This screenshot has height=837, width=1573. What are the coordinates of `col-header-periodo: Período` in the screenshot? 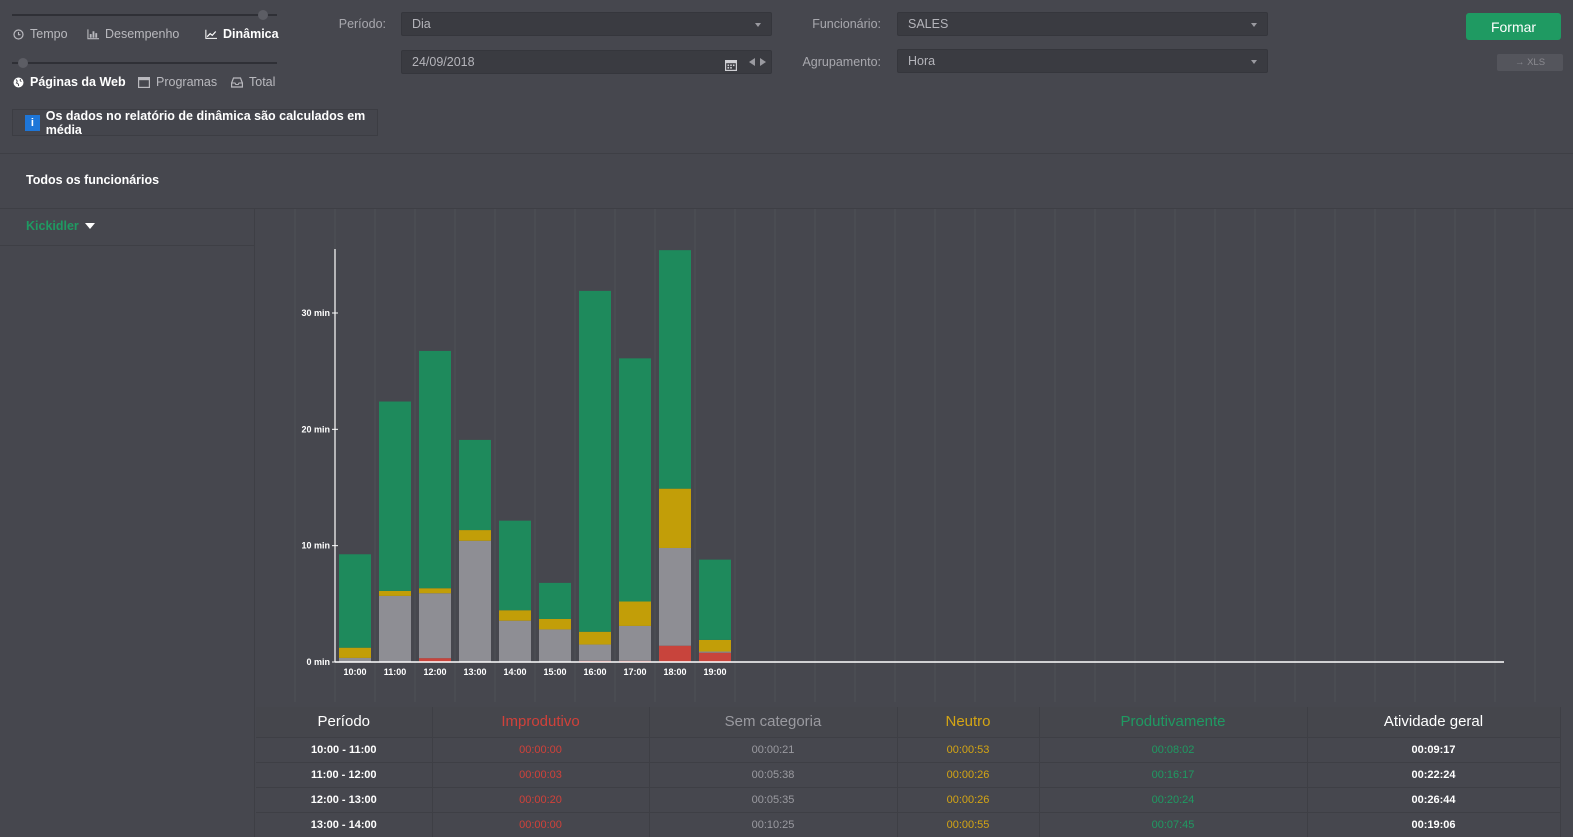 It's located at (344, 722).